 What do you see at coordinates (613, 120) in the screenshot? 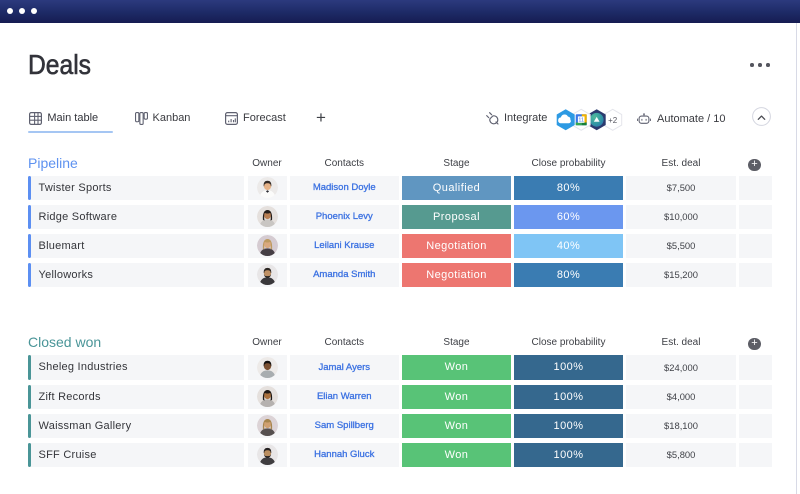
I see `svg-text: +2` at bounding box center [613, 120].